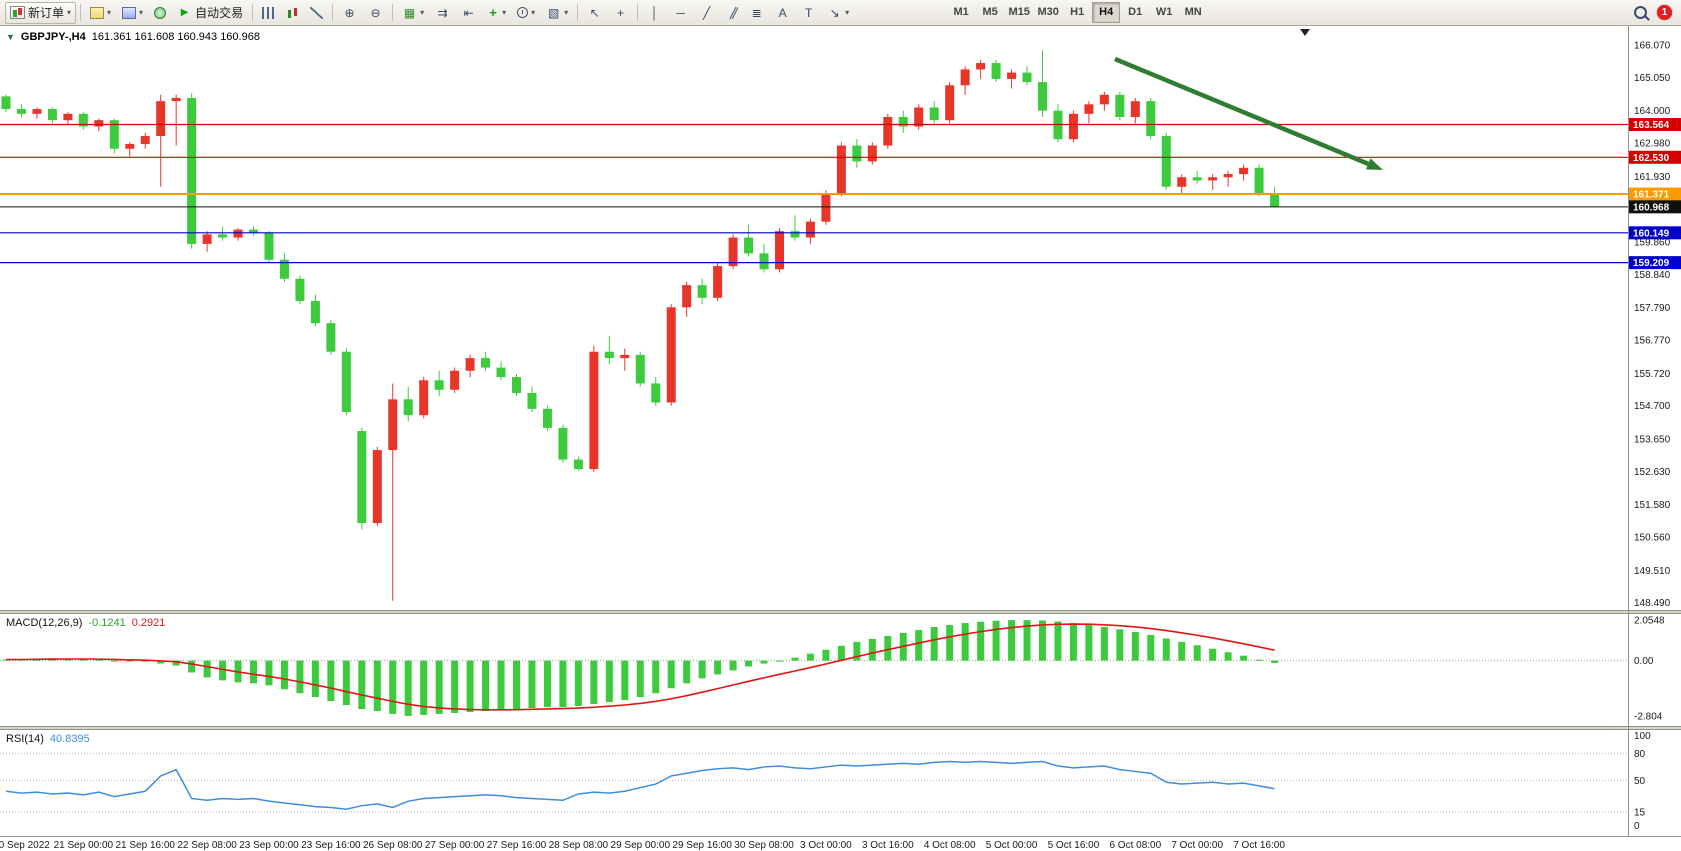  What do you see at coordinates (1664, 12) in the screenshot?
I see `notification-badge: 1` at bounding box center [1664, 12].